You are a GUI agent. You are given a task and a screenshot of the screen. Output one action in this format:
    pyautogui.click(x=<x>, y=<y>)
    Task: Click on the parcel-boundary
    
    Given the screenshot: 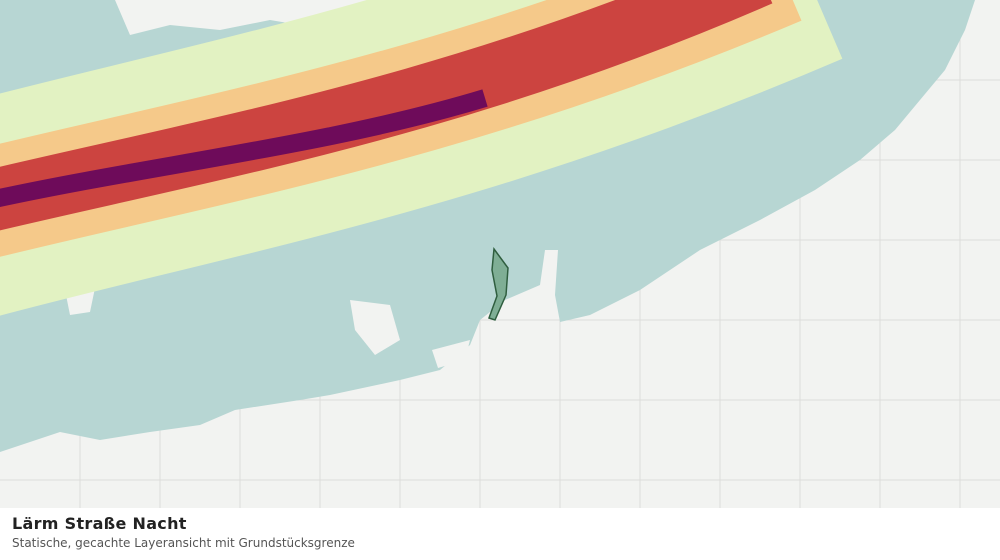 What is the action you would take?
    pyautogui.click(x=498, y=283)
    